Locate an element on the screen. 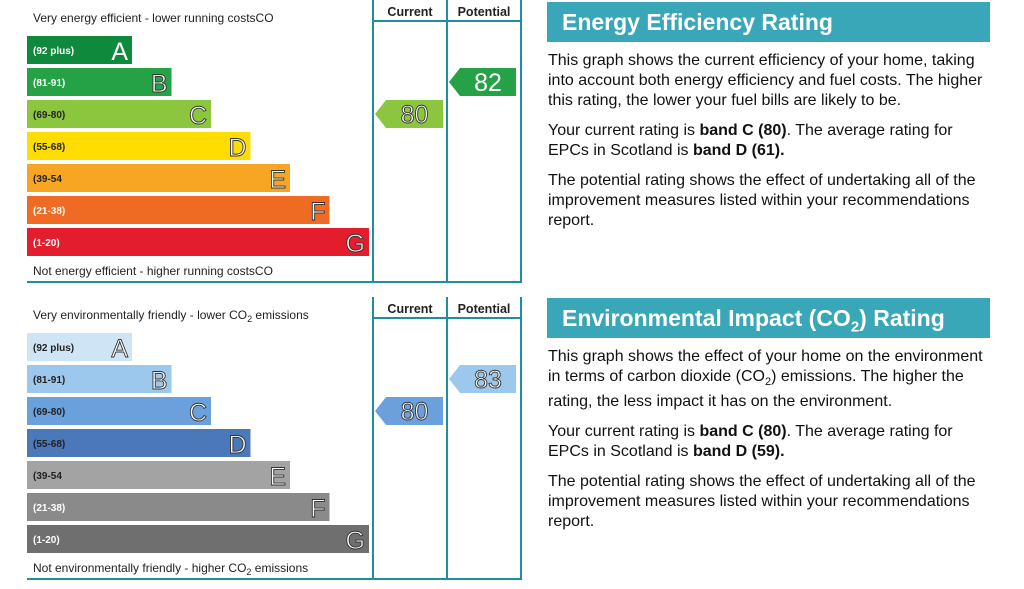 The image size is (1024, 589). environment-current-rating-arrow is located at coordinates (409, 411).